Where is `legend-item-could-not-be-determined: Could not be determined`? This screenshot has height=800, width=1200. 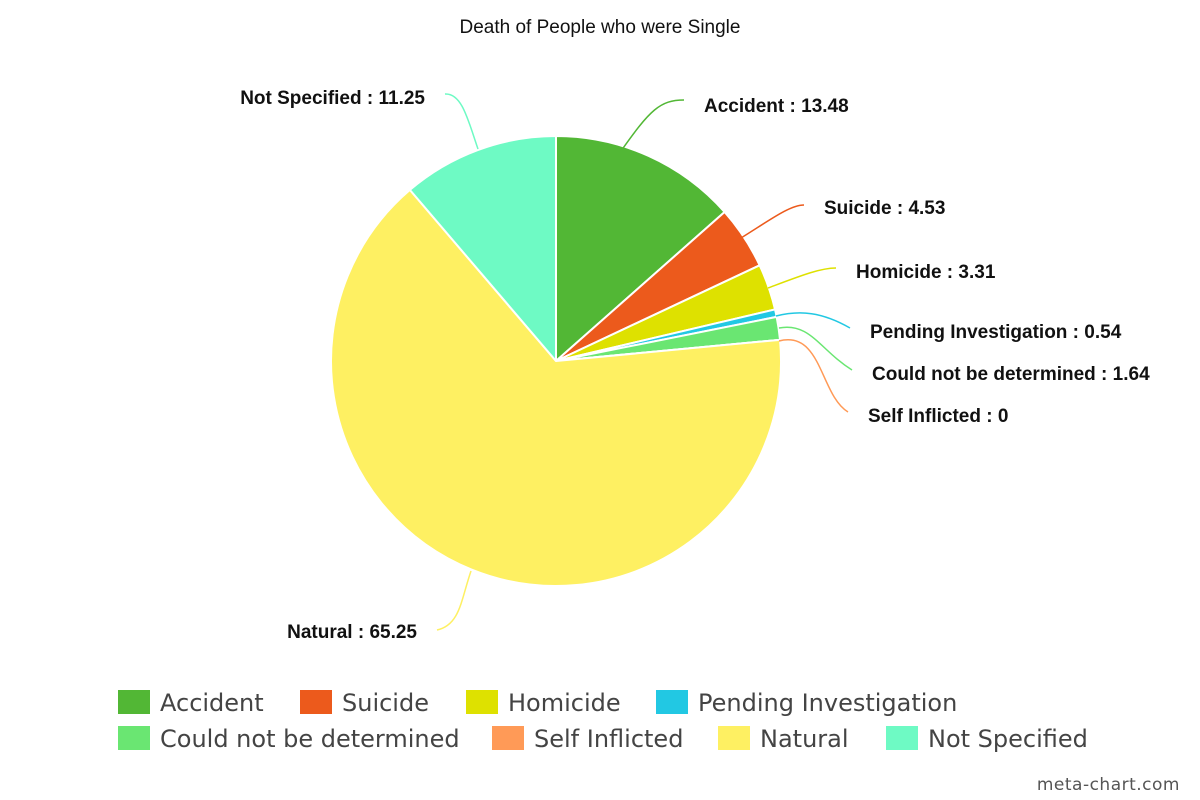
legend-item-could-not-be-determined: Could not be determined is located at coordinates (289, 739).